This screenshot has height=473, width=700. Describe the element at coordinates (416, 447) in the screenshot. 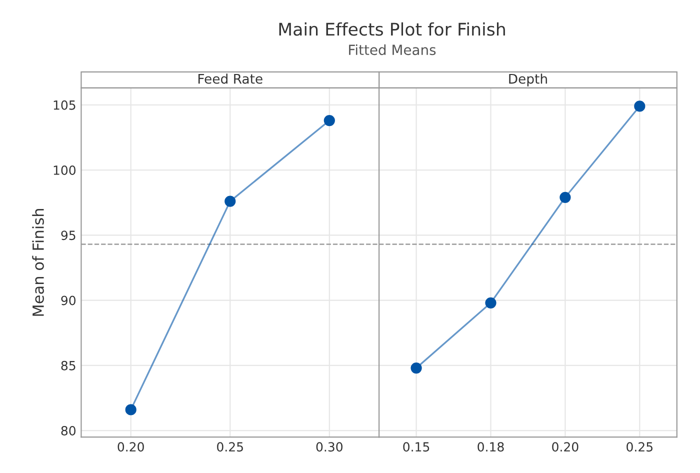

I see `x-tick-label: 0.15` at that location.